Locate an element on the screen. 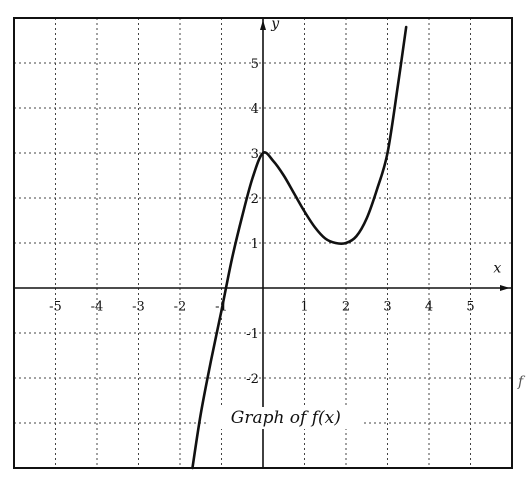  x-tick-label: 3 is located at coordinates (387, 307).